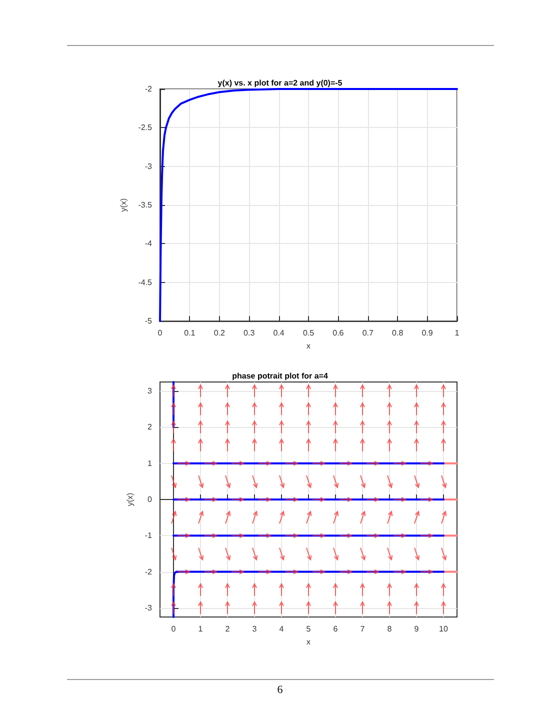  I want to click on y-tick-label: 1, so click(150, 463).